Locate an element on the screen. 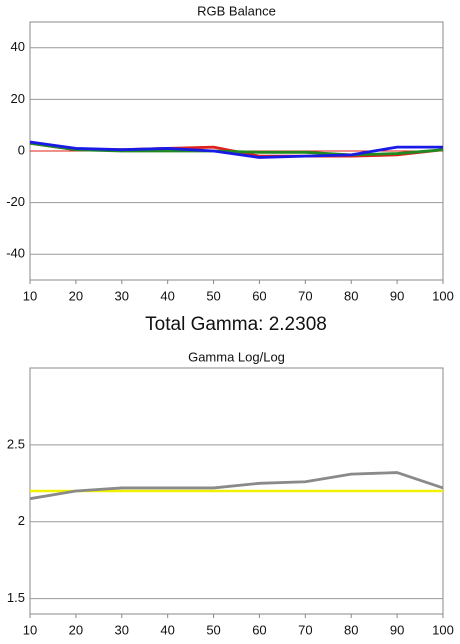 Image resolution: width=460 pixels, height=644 pixels. y-tick-label: 0 is located at coordinates (21, 149).